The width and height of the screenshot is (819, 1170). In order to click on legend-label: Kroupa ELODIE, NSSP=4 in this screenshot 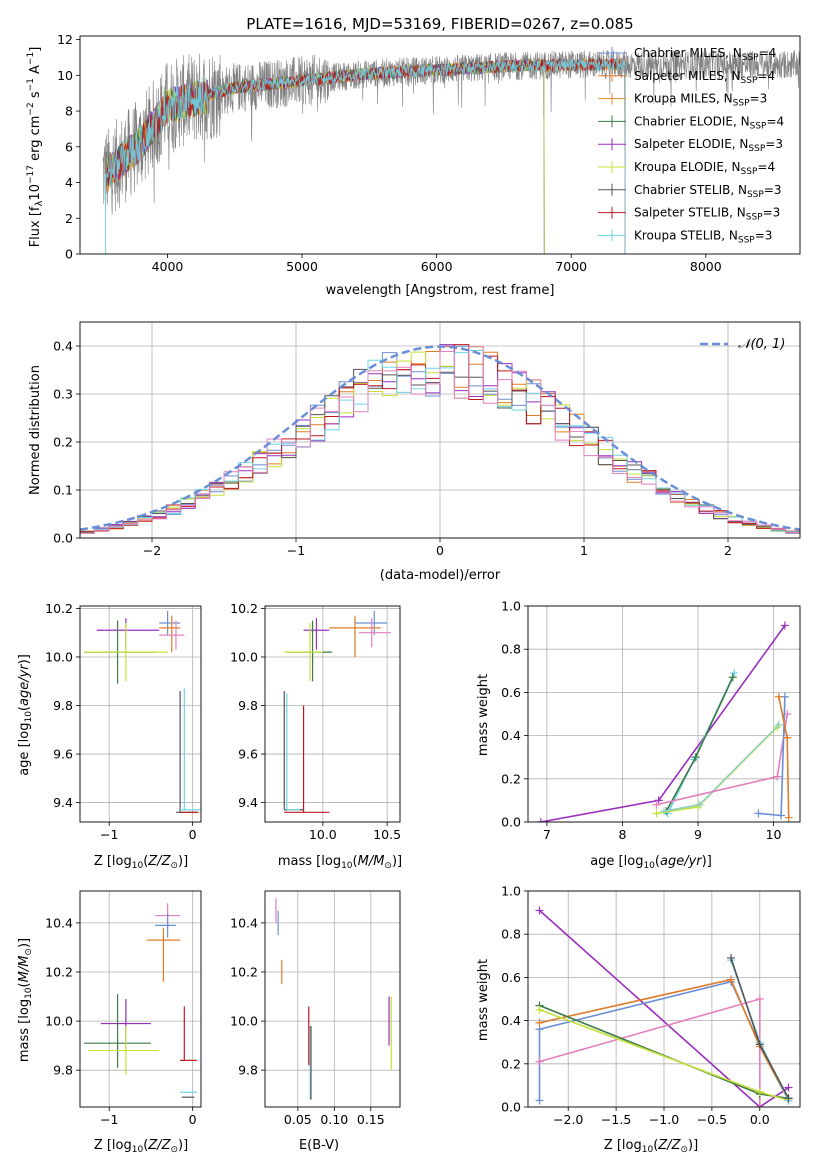, I will do `click(704, 168)`.